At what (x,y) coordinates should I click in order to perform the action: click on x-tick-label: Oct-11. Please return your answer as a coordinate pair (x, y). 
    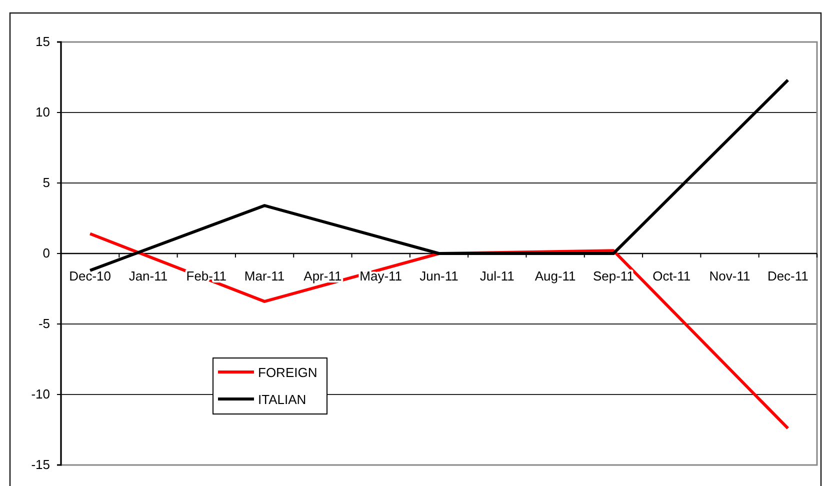
    Looking at the image, I should click on (671, 276).